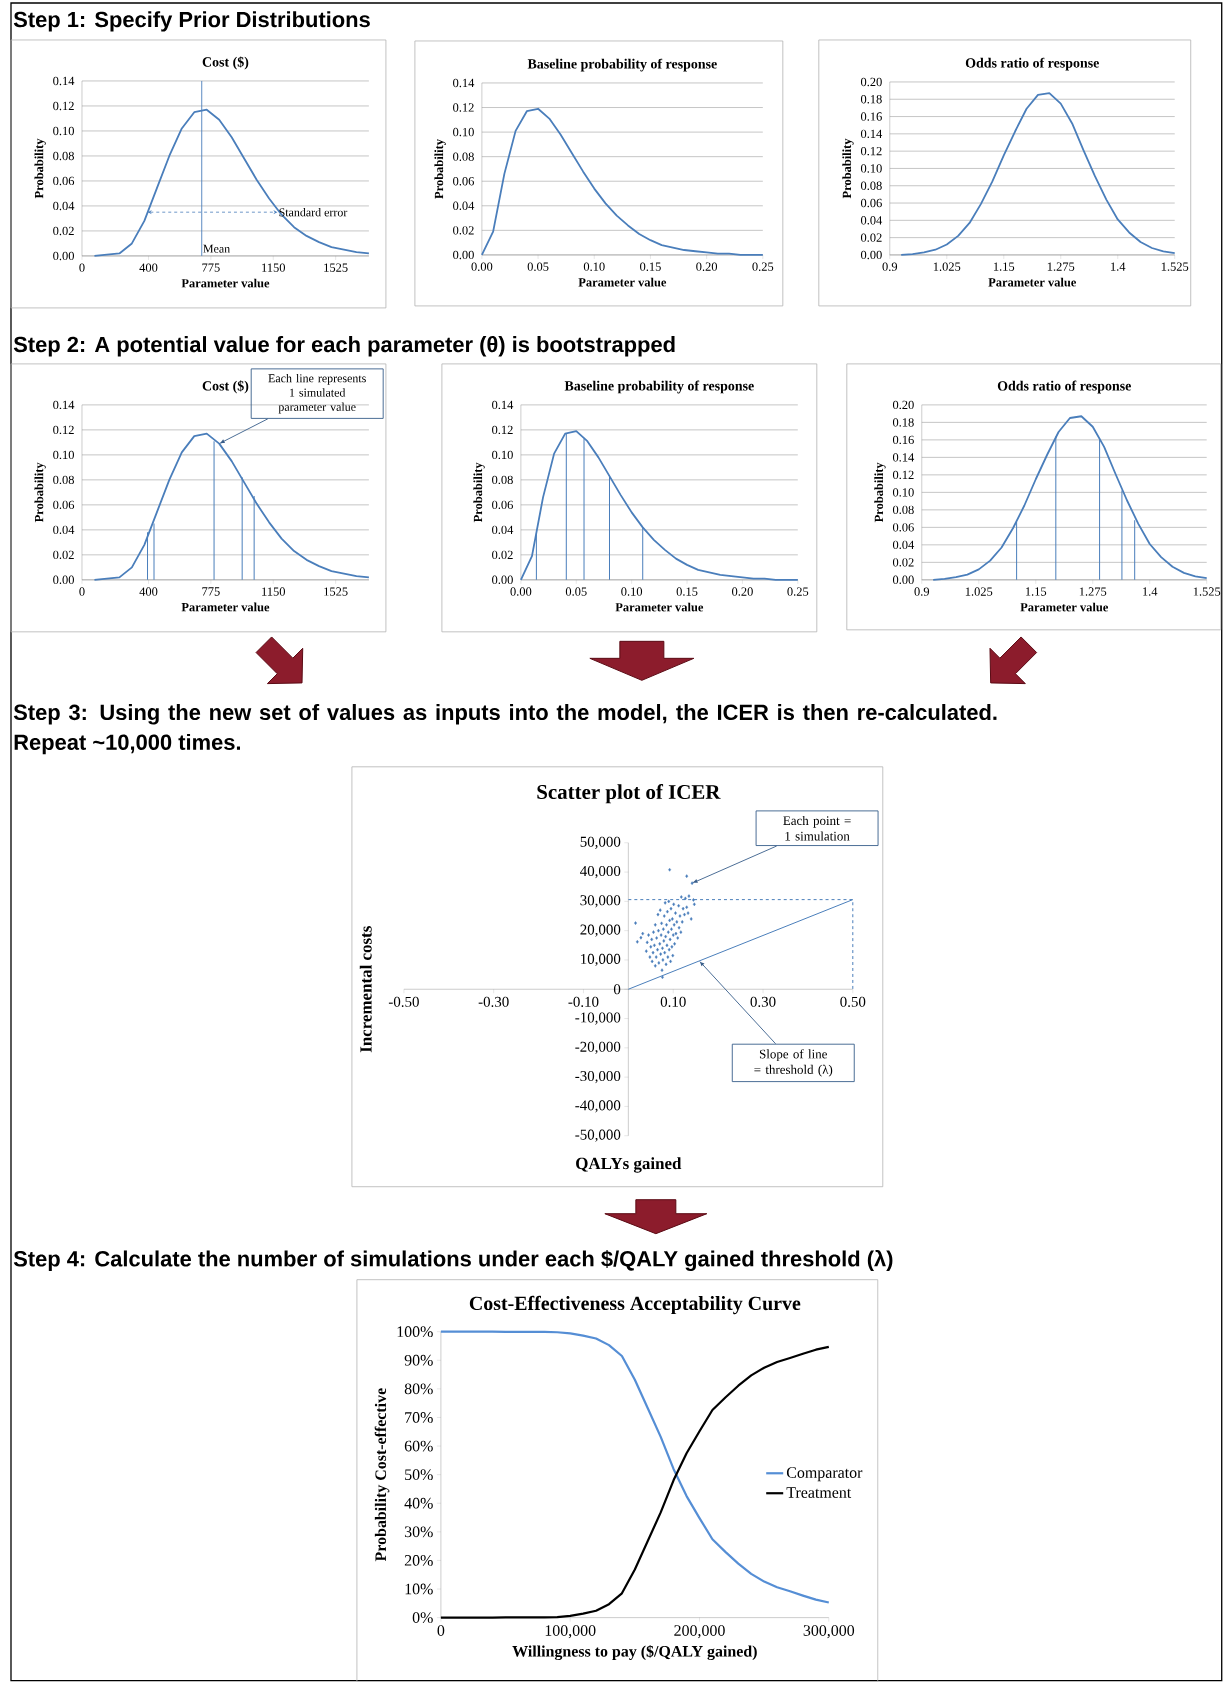 This screenshot has height=1682, width=1224. Describe the element at coordinates (419, 1417) in the screenshot. I see `y-tick-label: 70%` at that location.